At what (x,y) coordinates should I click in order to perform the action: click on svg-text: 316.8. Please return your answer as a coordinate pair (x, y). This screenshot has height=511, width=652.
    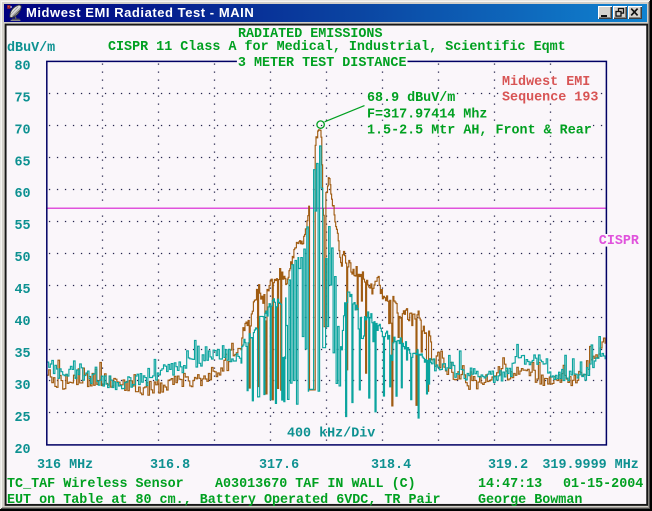
    Looking at the image, I should click on (170, 465).